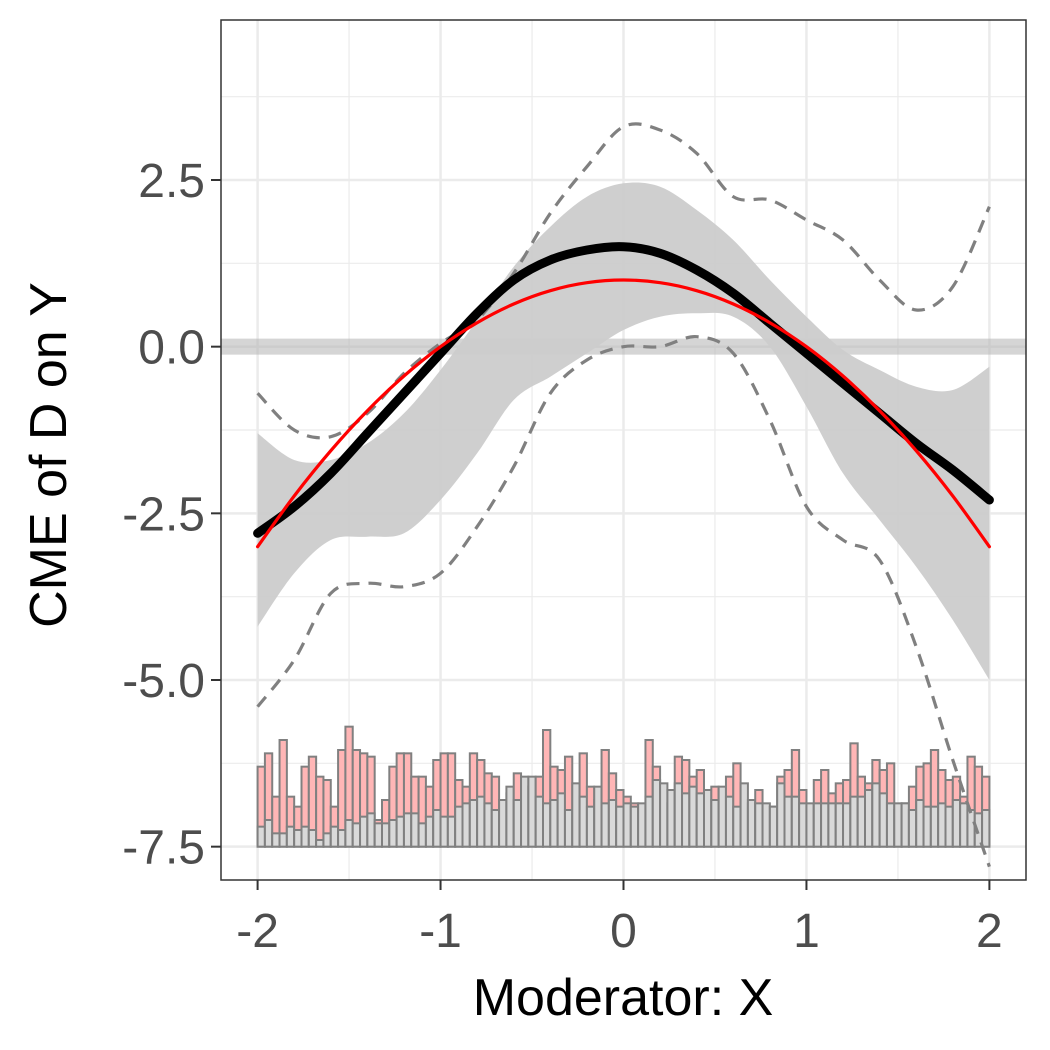  What do you see at coordinates (257, 931) in the screenshot?
I see `x-tick-label: -2` at bounding box center [257, 931].